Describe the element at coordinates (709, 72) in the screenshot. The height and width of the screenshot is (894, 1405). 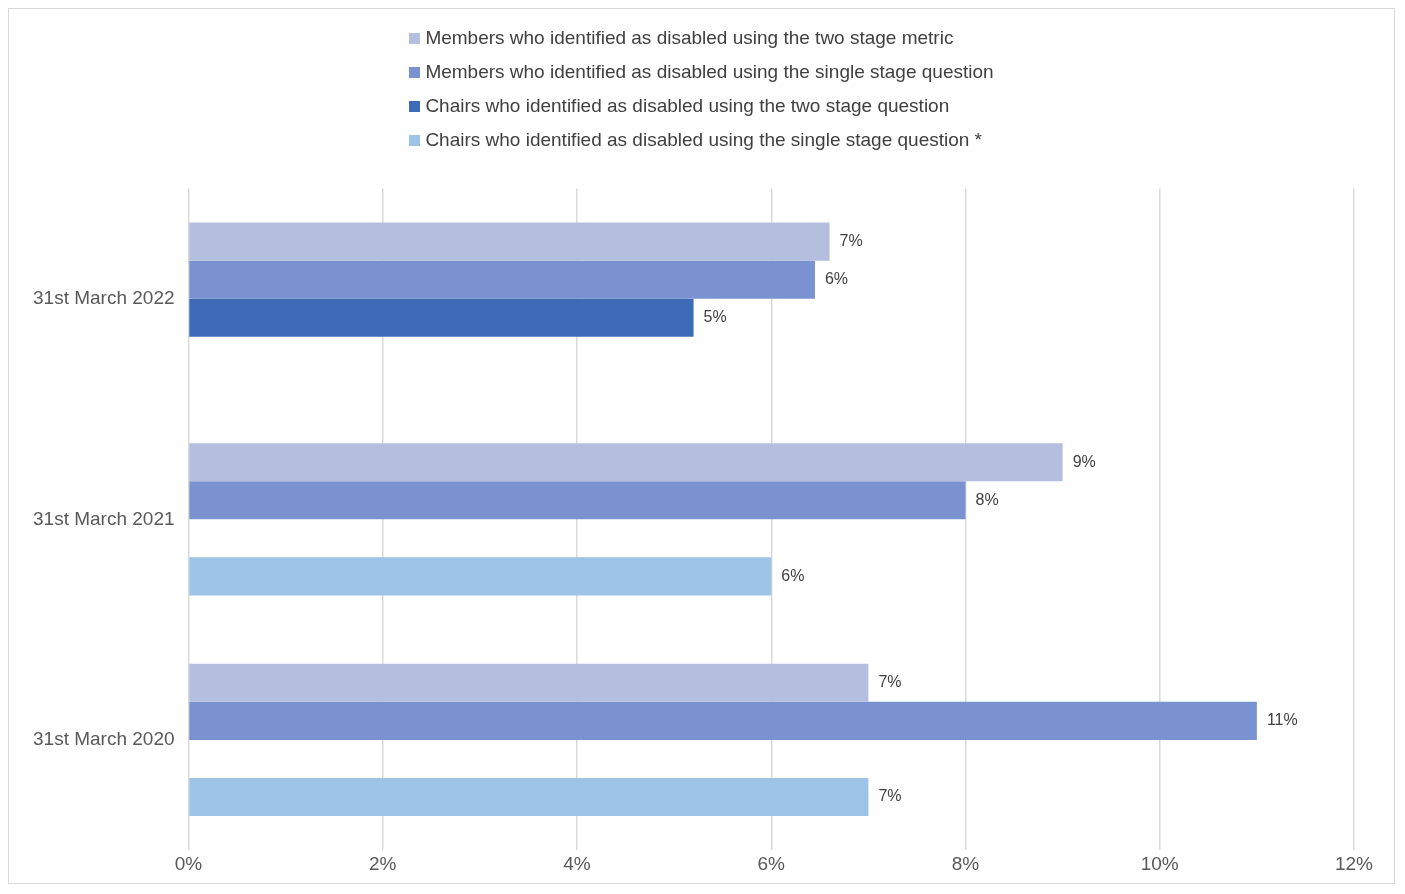
I see `legend-label: Members who identified as disabled using the single stage question` at that location.